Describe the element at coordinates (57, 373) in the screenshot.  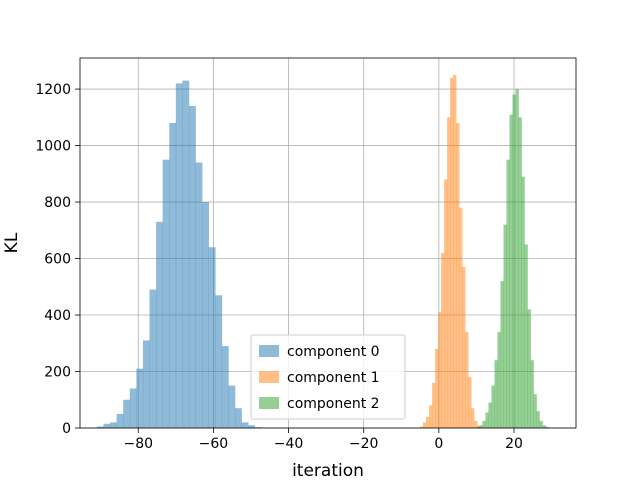
I see `y-tick-label: 200` at that location.